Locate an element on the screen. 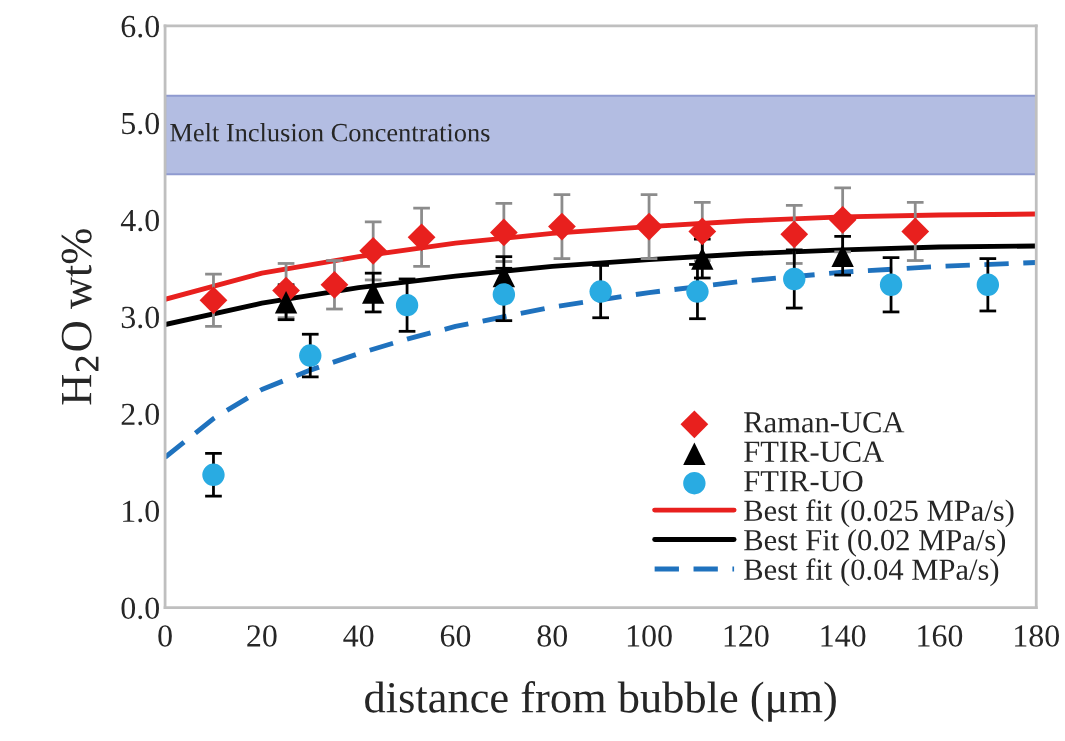 The width and height of the screenshot is (1065, 741). legend-label: FTIR-UCA is located at coordinates (814, 452).